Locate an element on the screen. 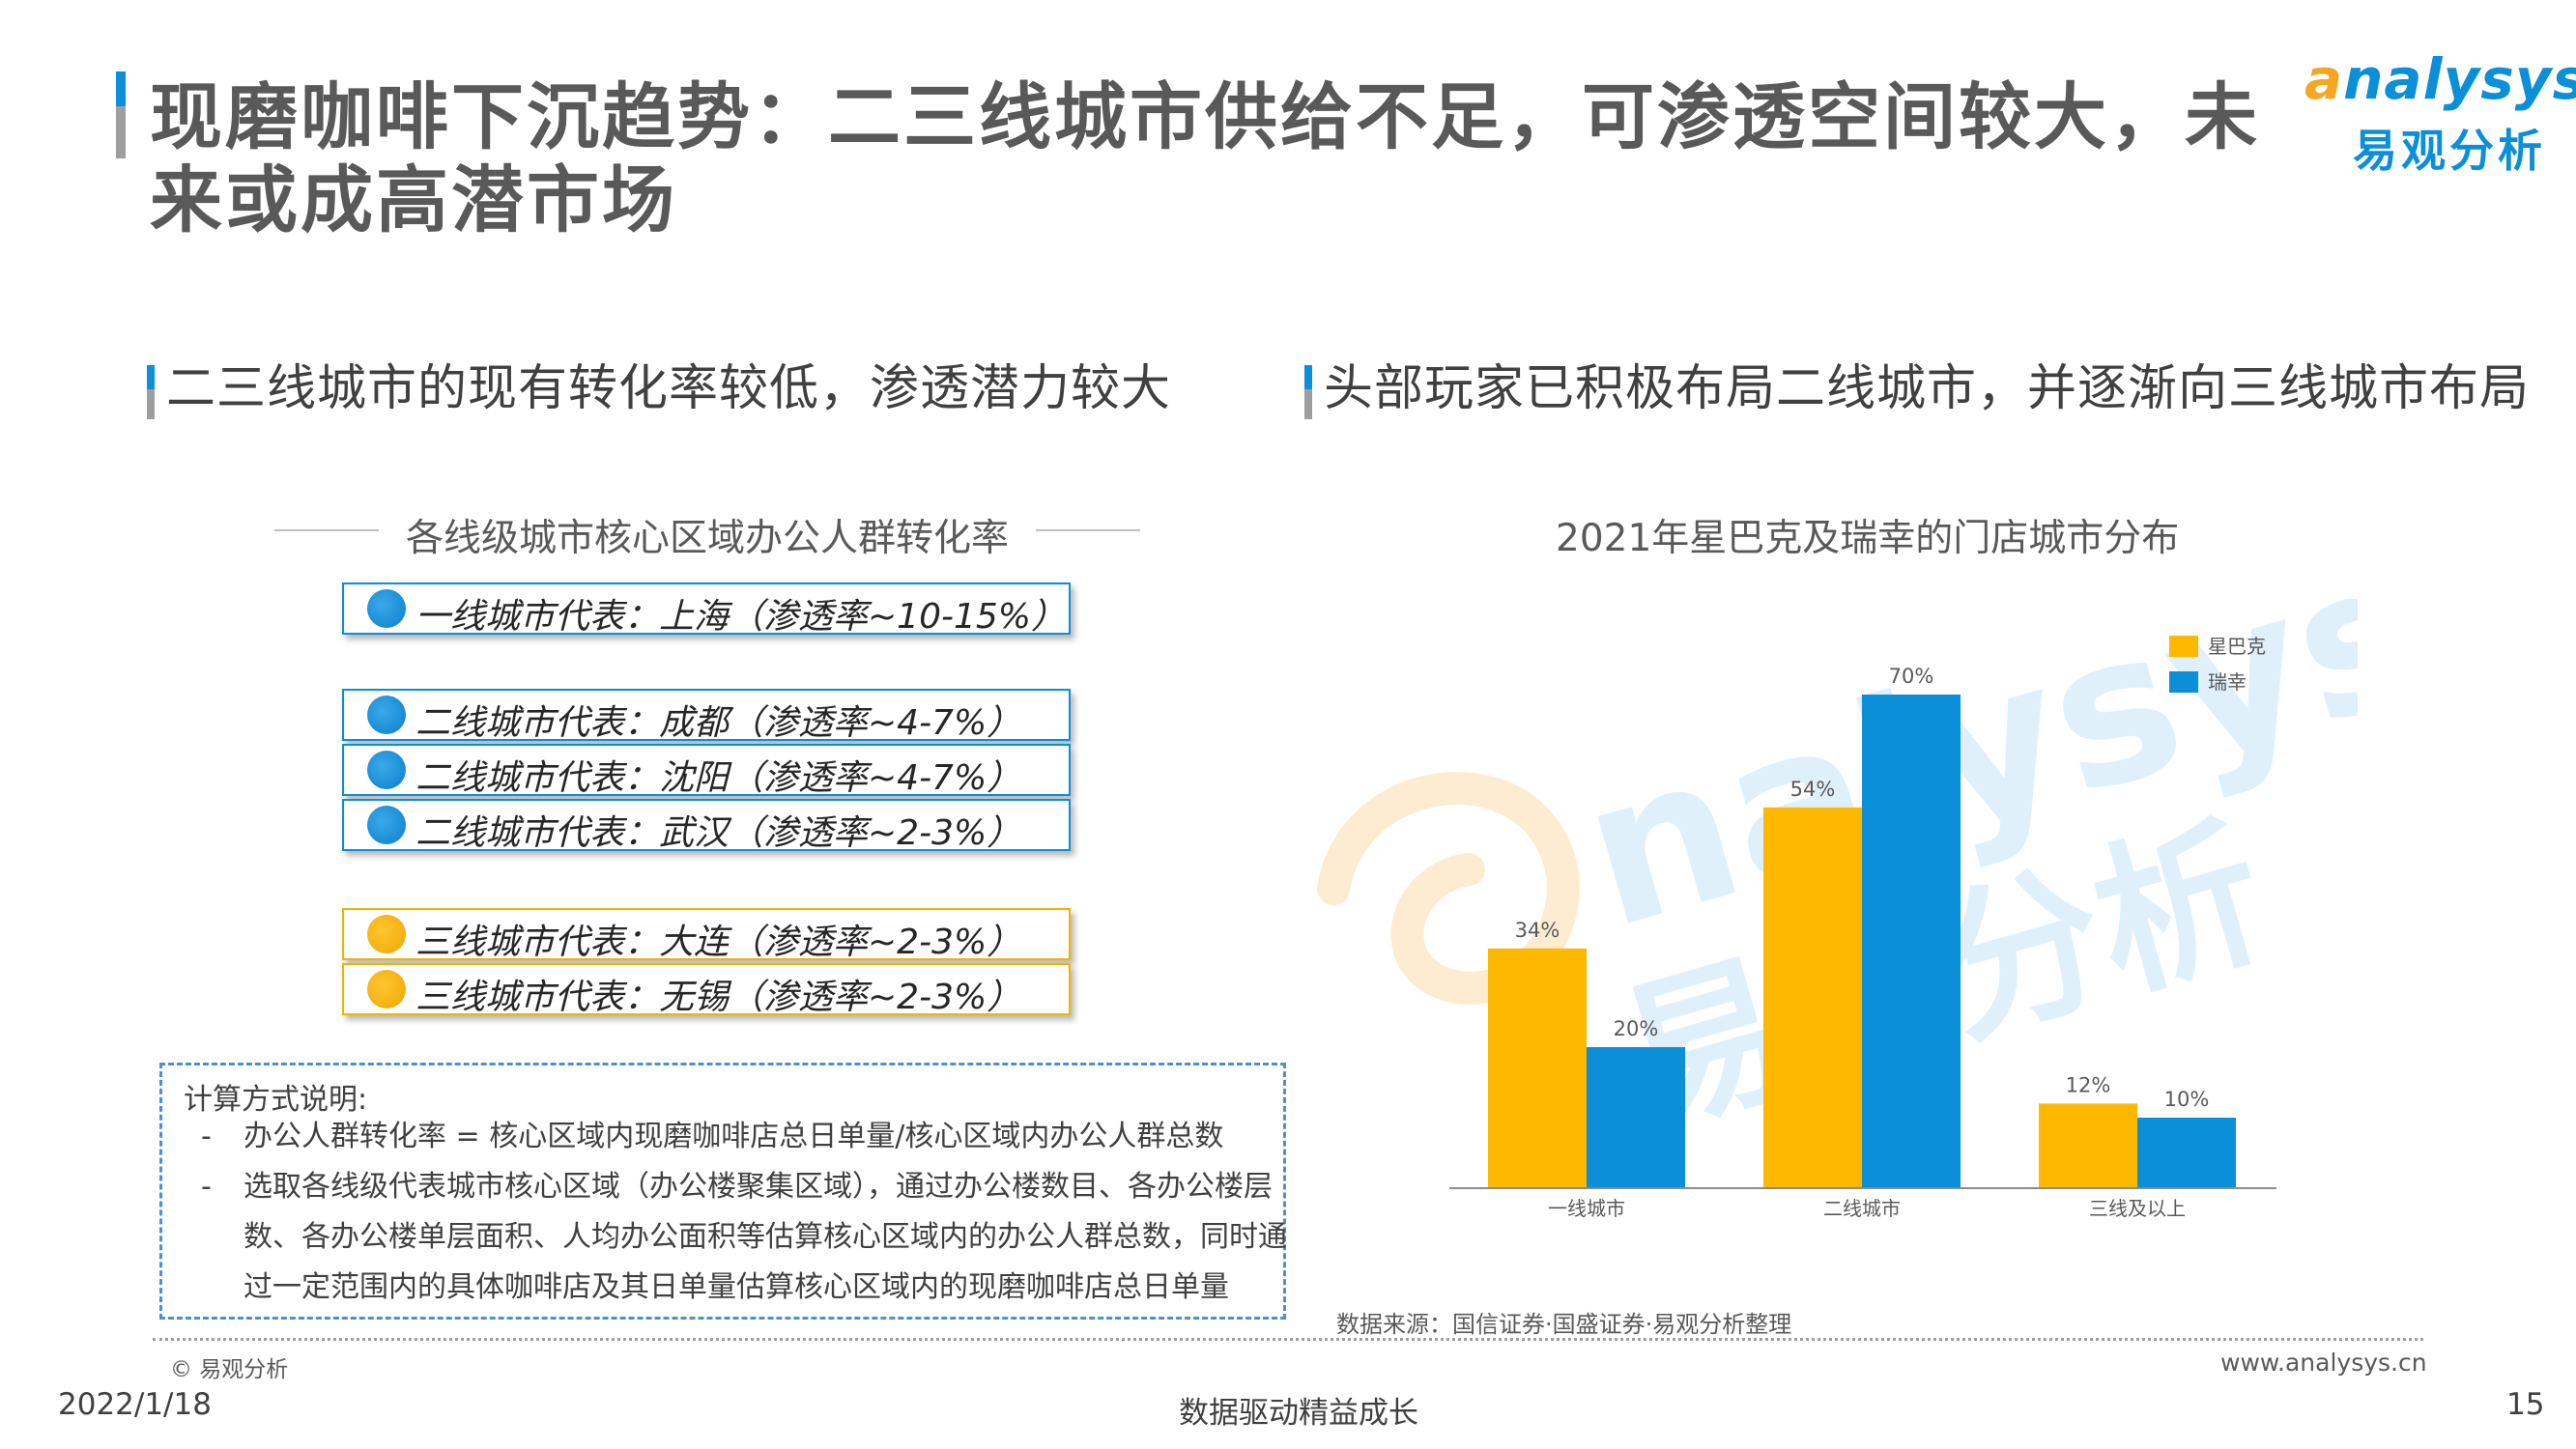 This screenshot has height=1449, width=2576. bar-value-label: 54% is located at coordinates (1813, 789).